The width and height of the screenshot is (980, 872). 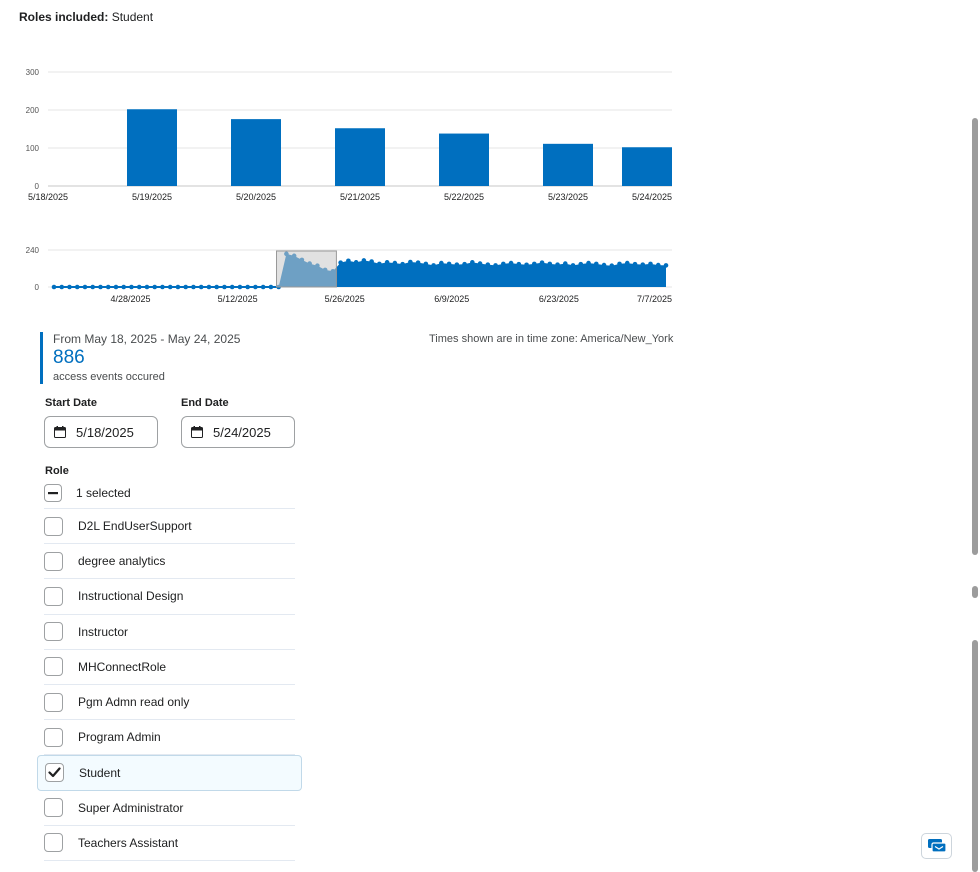 What do you see at coordinates (131, 807) in the screenshot?
I see `role-option-label: Super Administrator` at bounding box center [131, 807].